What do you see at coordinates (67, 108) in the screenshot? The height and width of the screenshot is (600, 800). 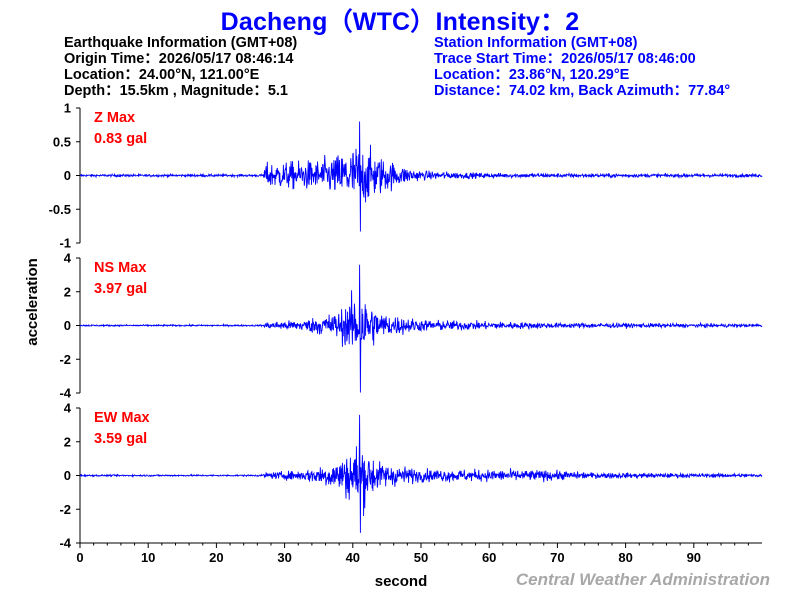 I see `y-tick-label: 1` at bounding box center [67, 108].